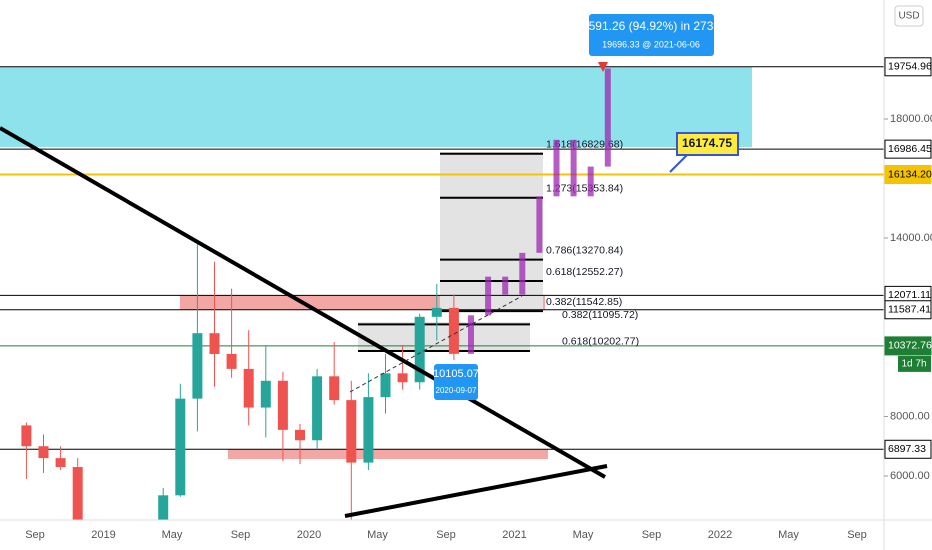 Image resolution: width=932 pixels, height=550 pixels. I want to click on countdown-box, so click(914, 363).